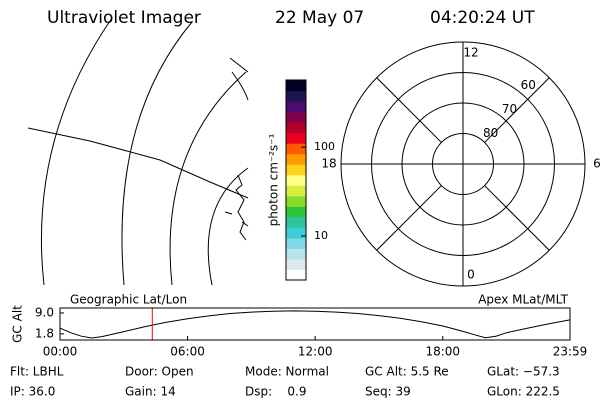 Image resolution: width=600 pixels, height=400 pixels. I want to click on x-tick-label: 00:00, so click(60, 352).